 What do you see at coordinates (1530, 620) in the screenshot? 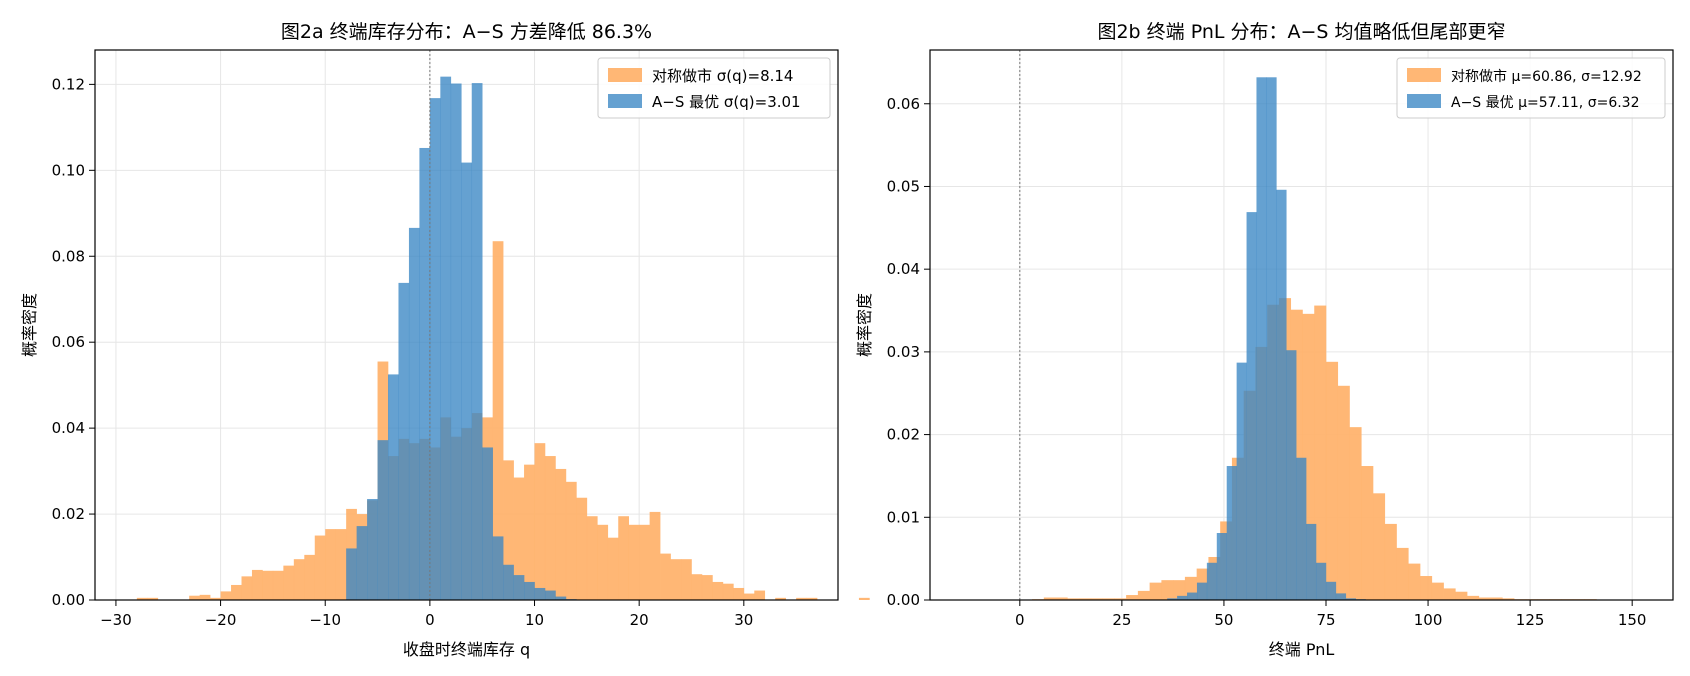
I see `x-tick-label: 125` at bounding box center [1530, 620].